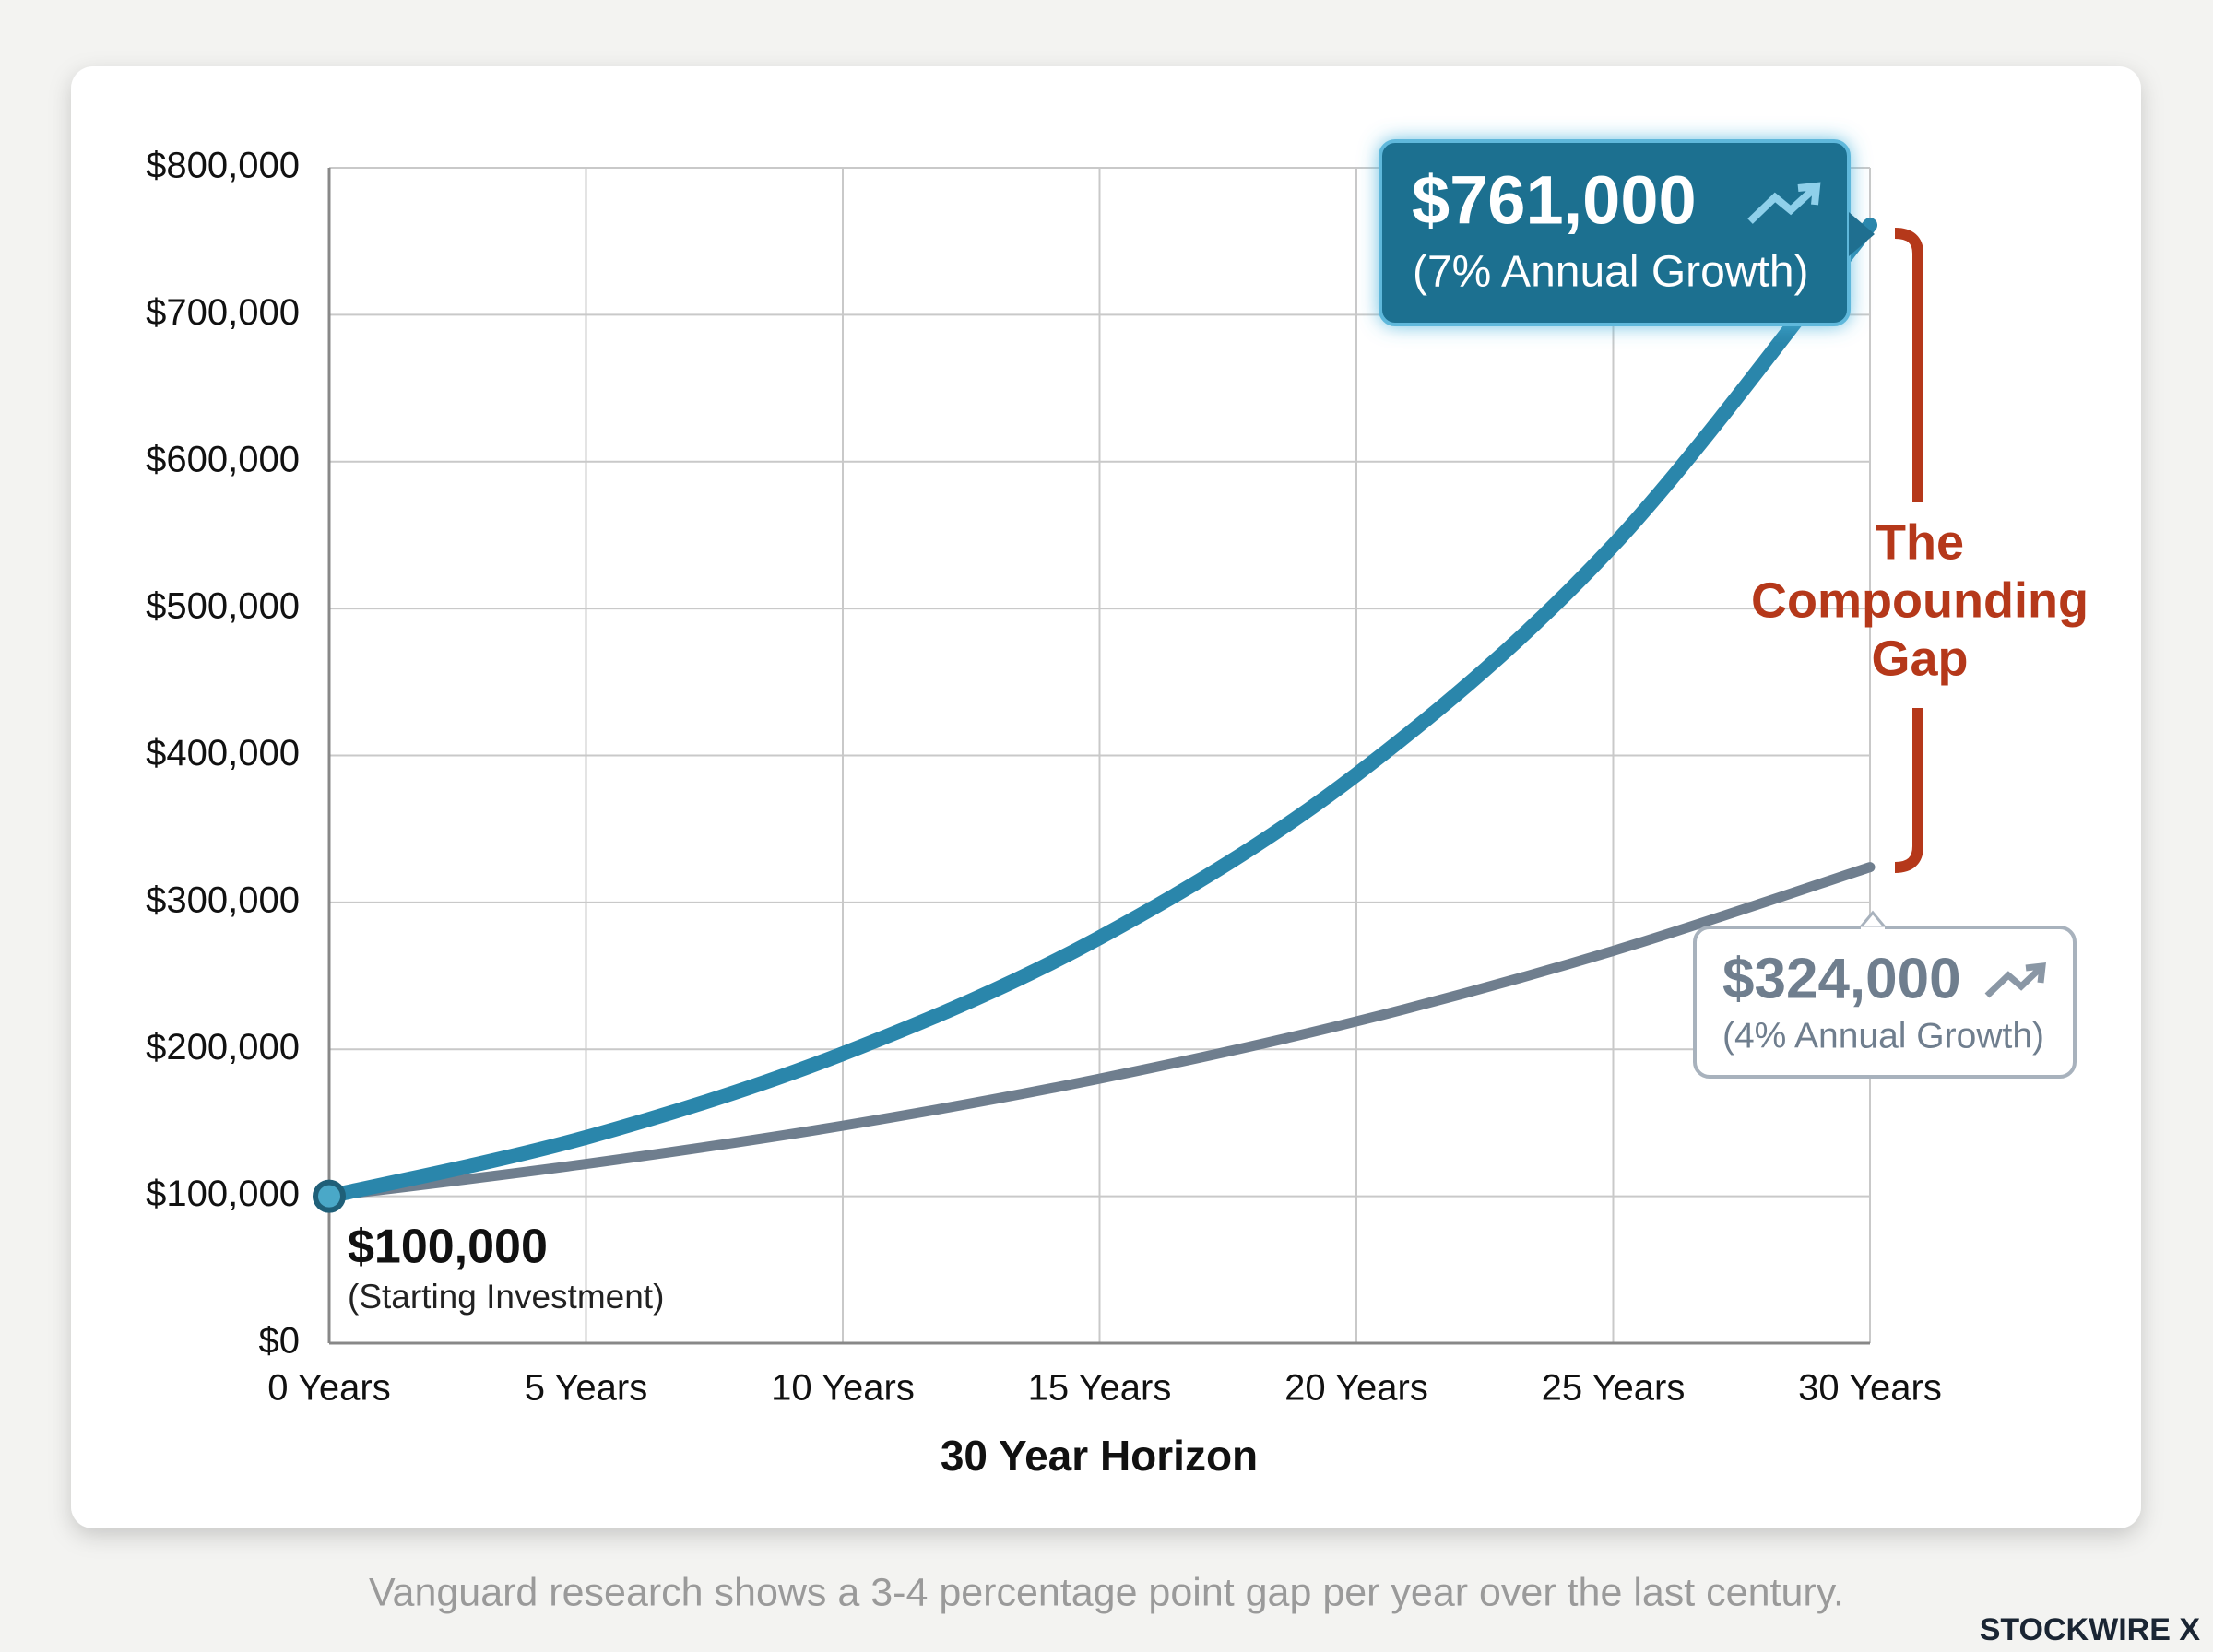 The image size is (2213, 1652). I want to click on start-value: $100,000, so click(448, 1247).